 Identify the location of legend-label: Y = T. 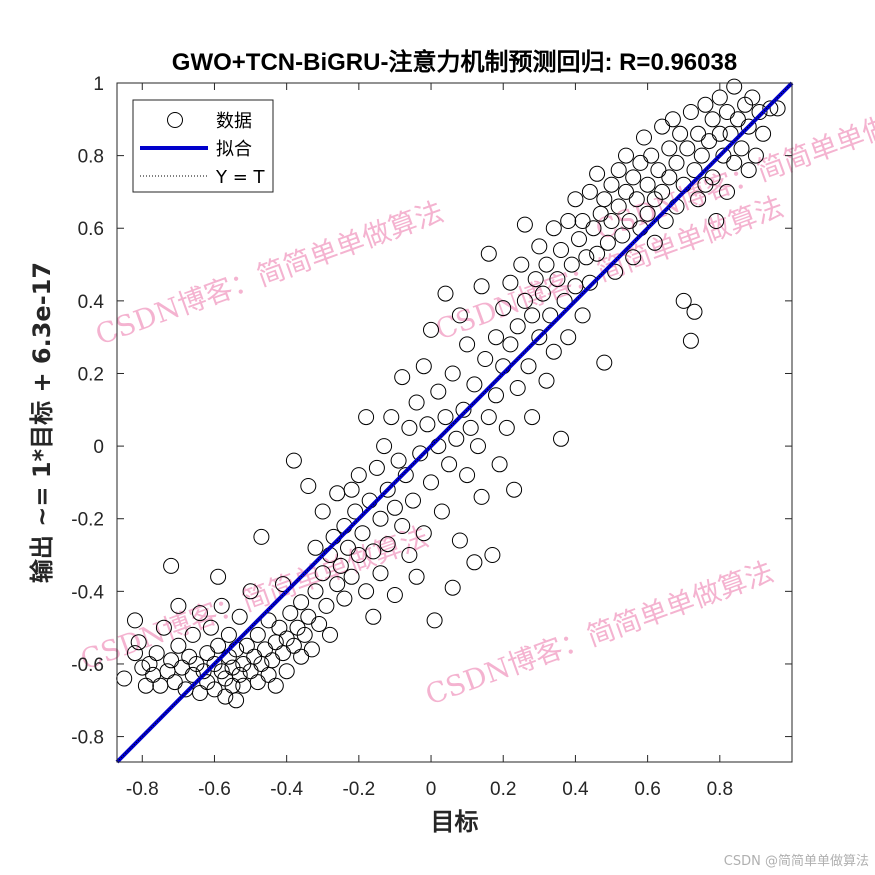
(240, 177).